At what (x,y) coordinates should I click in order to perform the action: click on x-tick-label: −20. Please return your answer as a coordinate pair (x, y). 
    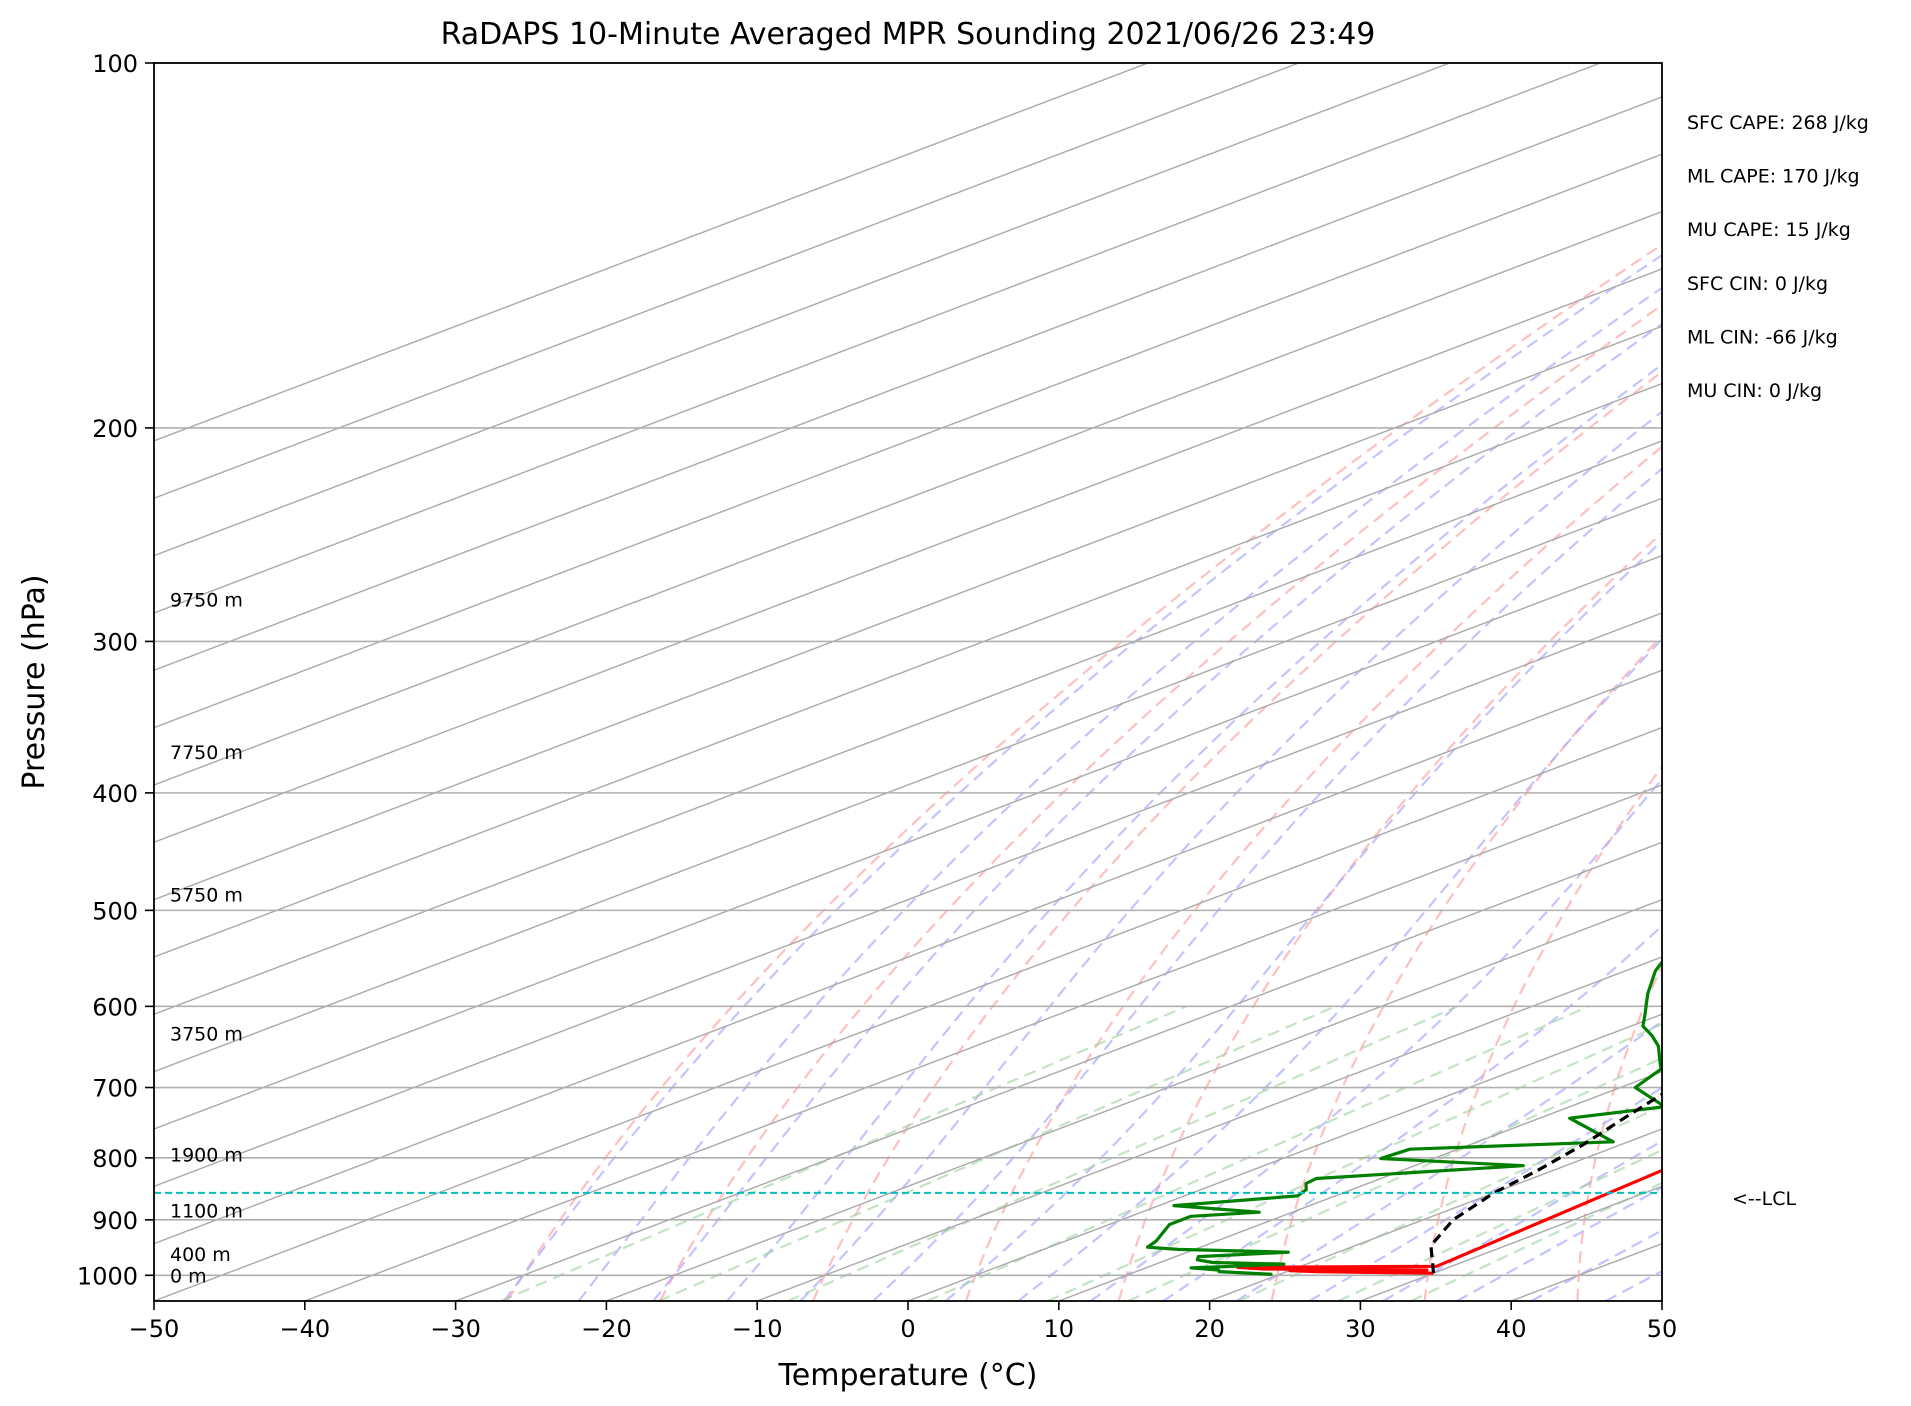
    Looking at the image, I should click on (606, 1329).